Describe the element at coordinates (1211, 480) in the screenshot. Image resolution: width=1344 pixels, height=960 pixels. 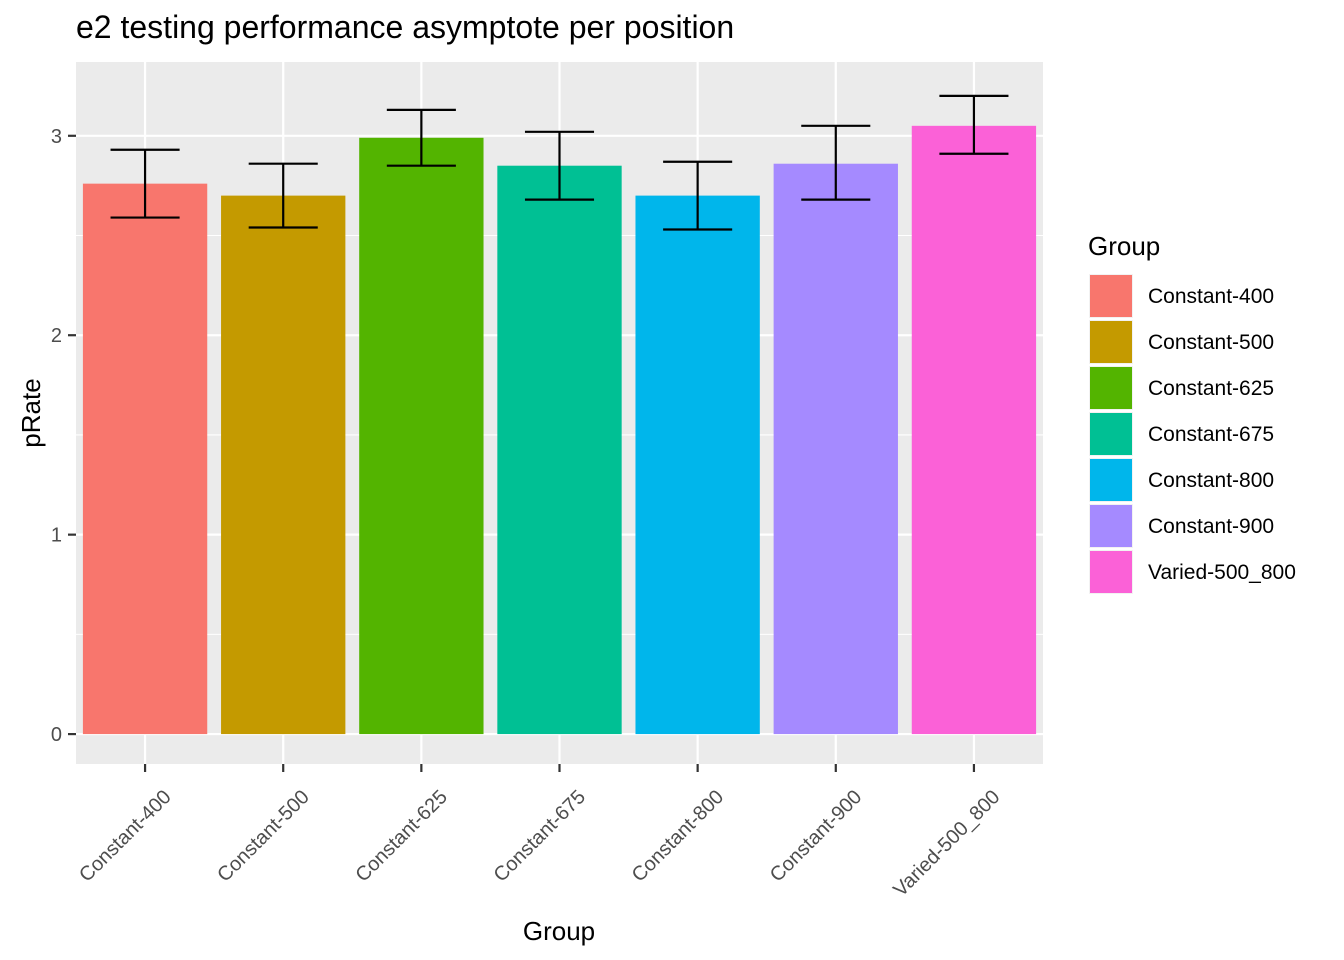
I see `legend-label: Constant-800` at that location.